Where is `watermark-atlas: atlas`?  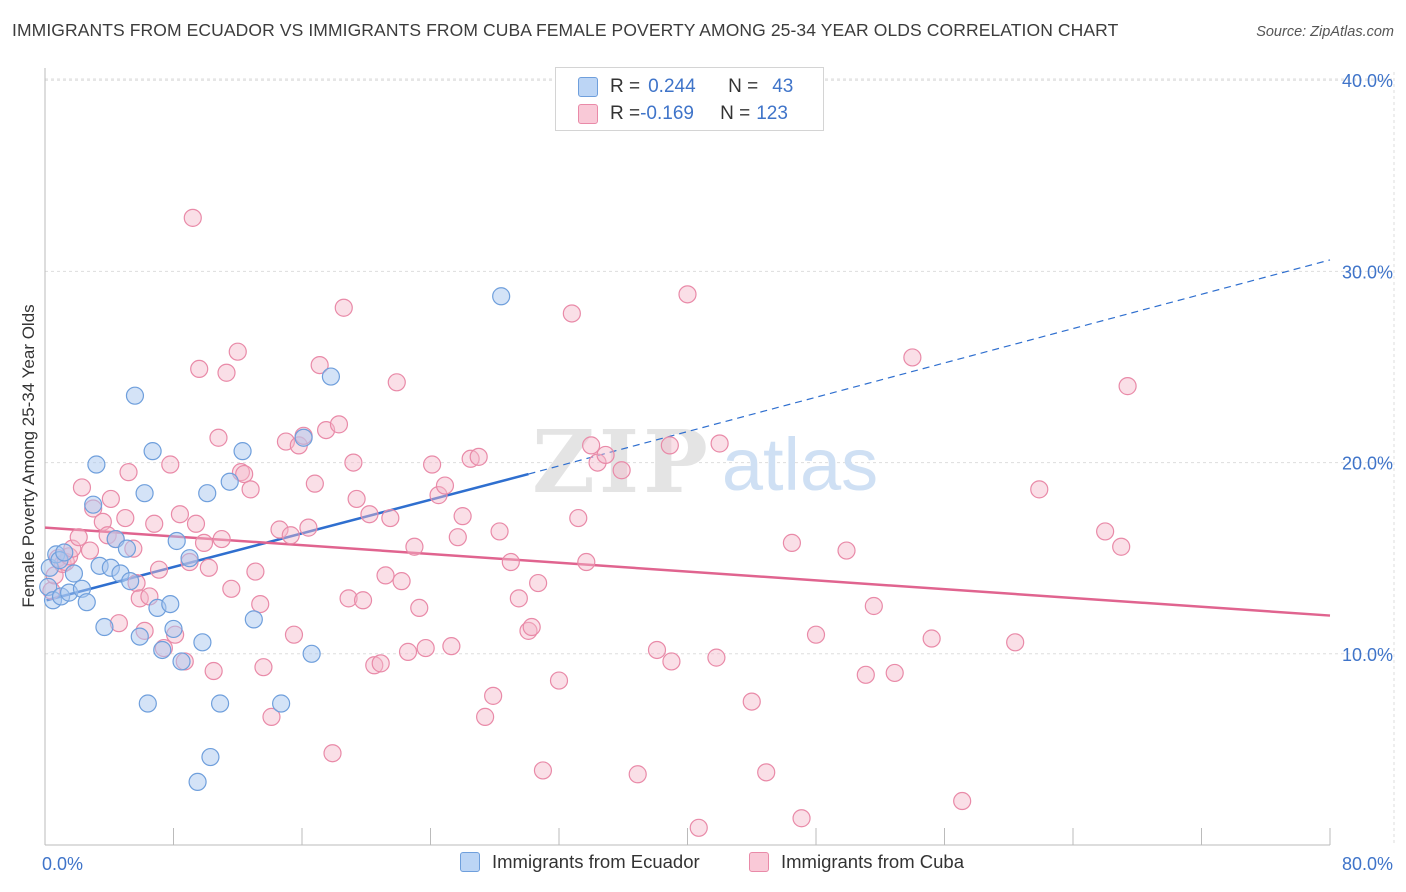
watermark-atlas: atlas is located at coordinates (800, 464).